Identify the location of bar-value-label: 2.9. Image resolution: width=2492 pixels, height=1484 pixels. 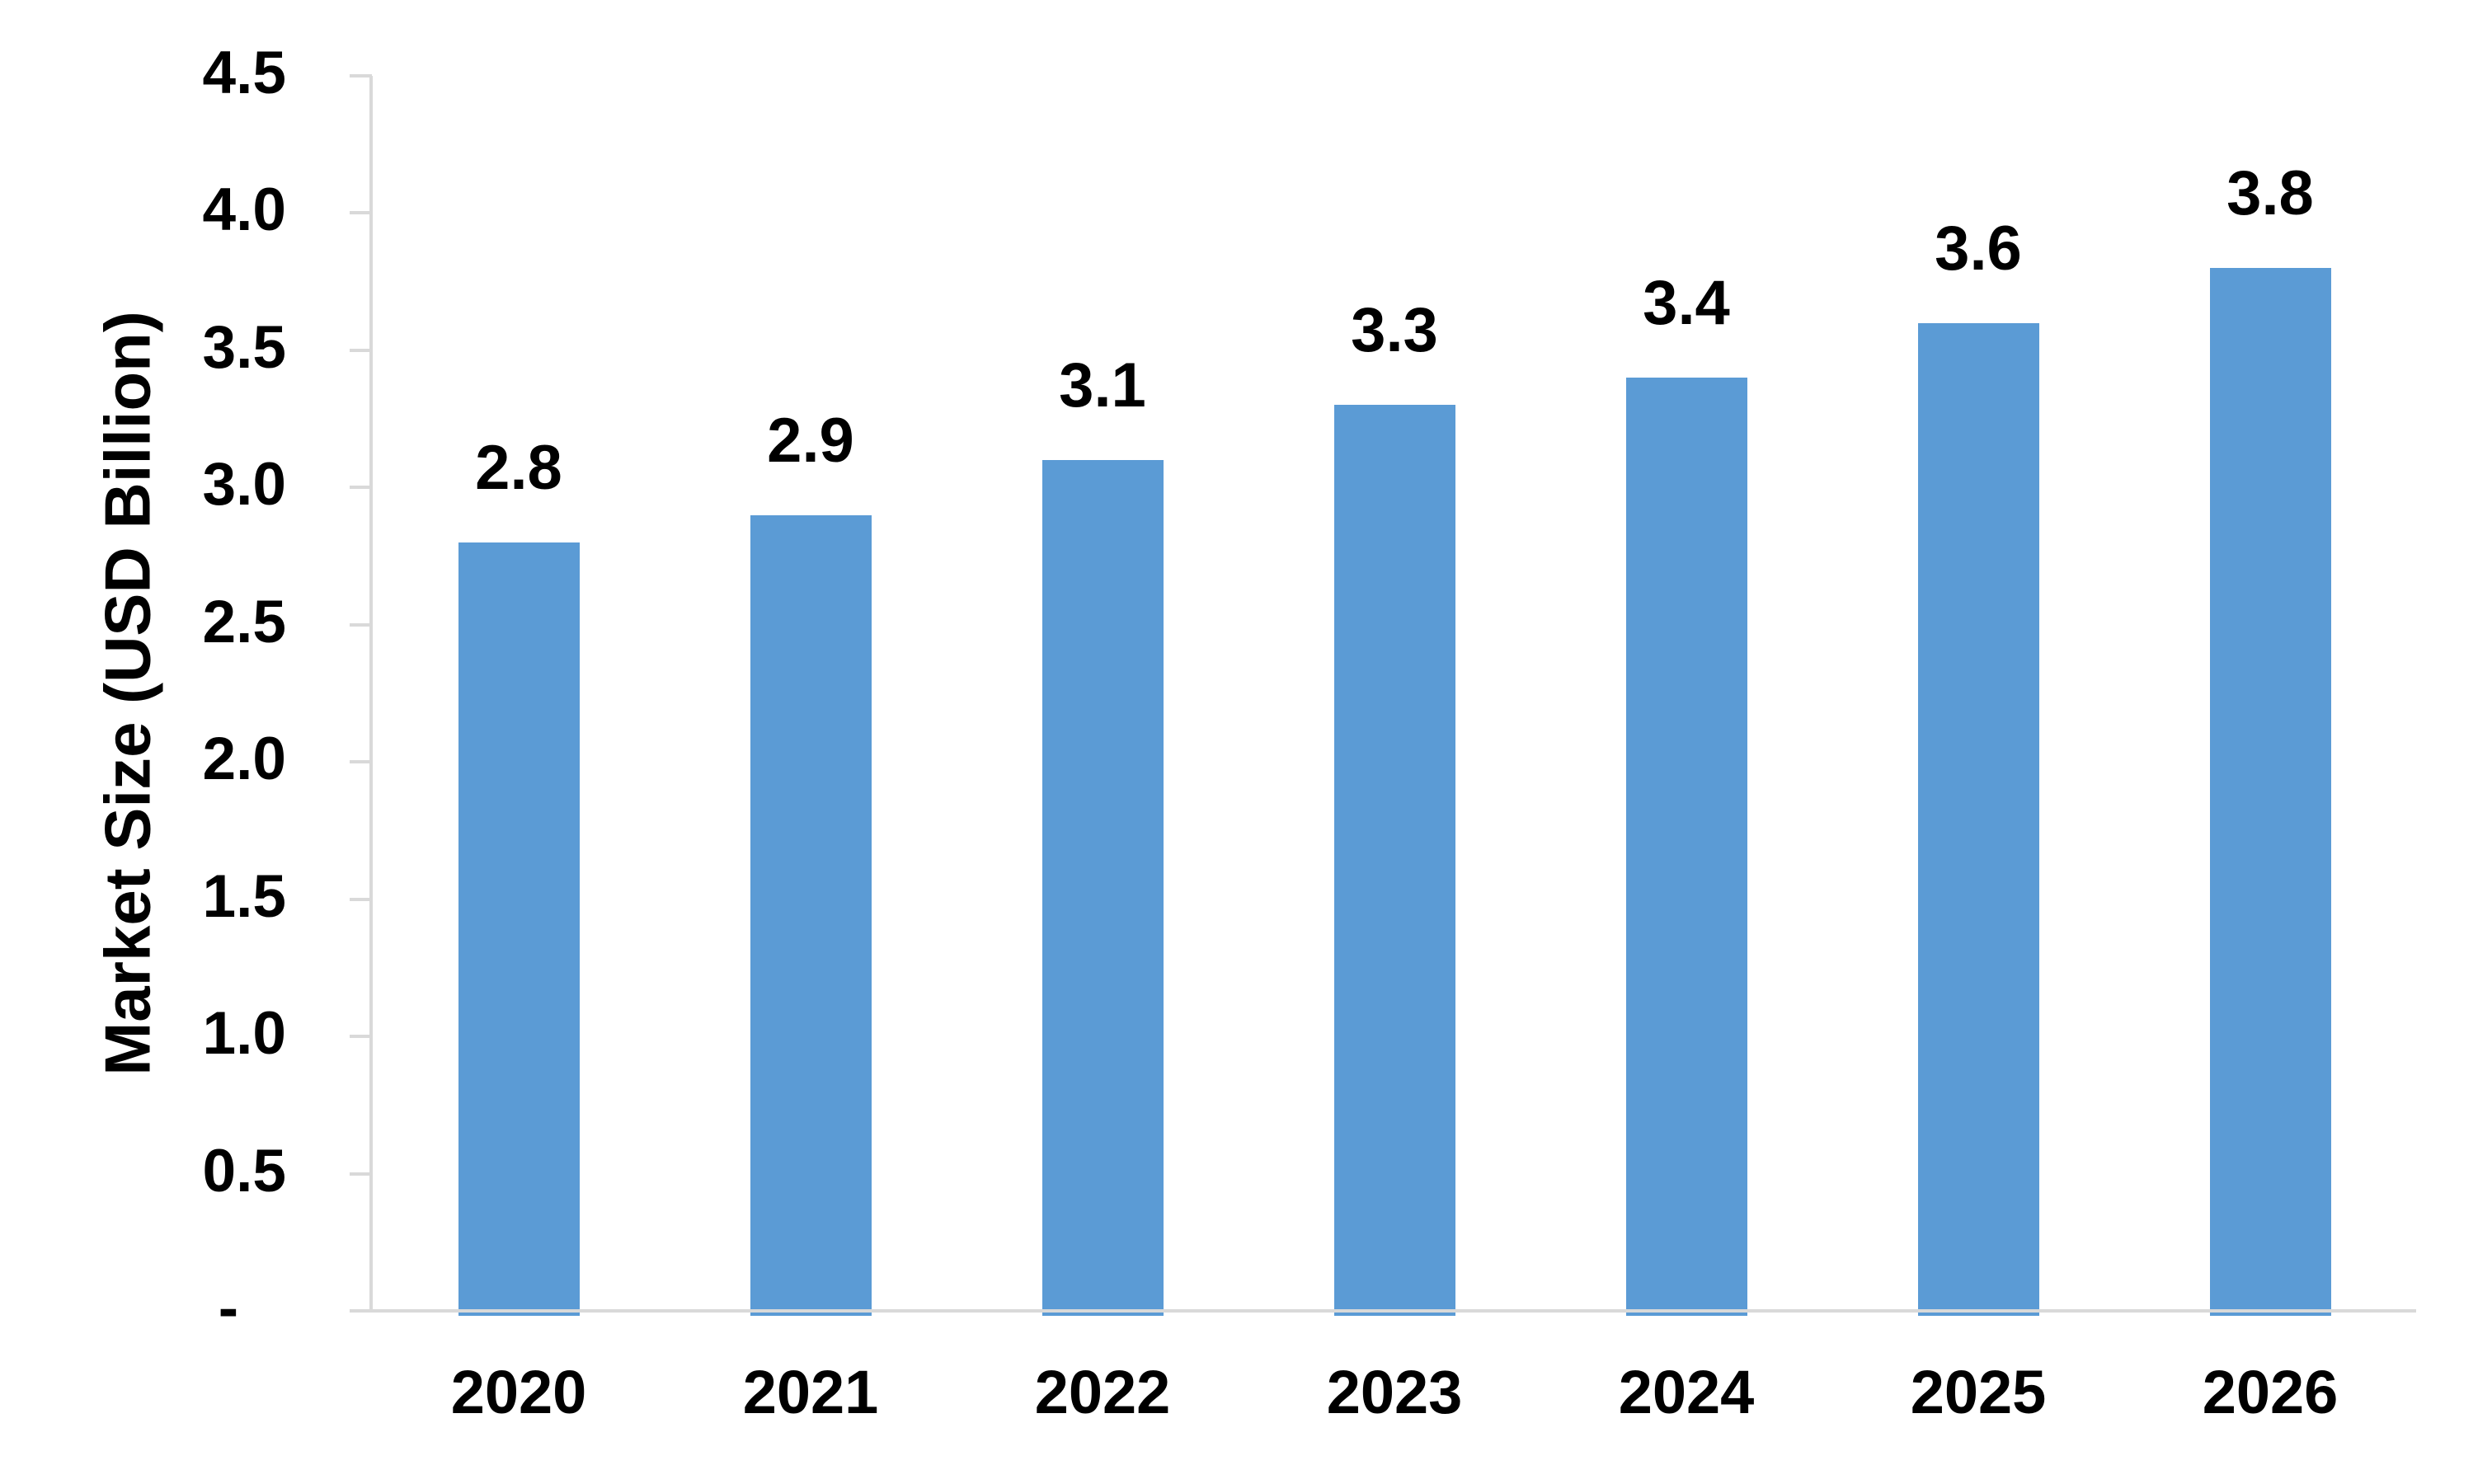
(811, 441).